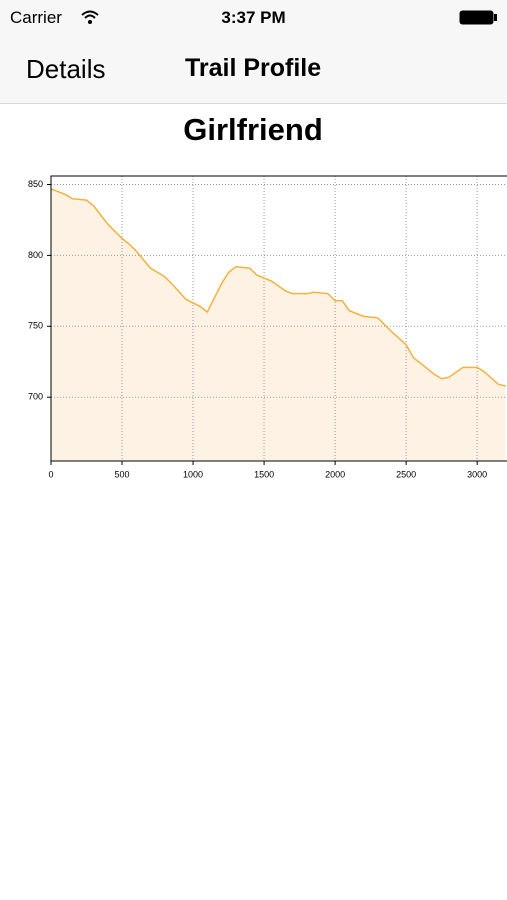 The image size is (507, 900). I want to click on y-tick-label: 700, so click(35, 397).